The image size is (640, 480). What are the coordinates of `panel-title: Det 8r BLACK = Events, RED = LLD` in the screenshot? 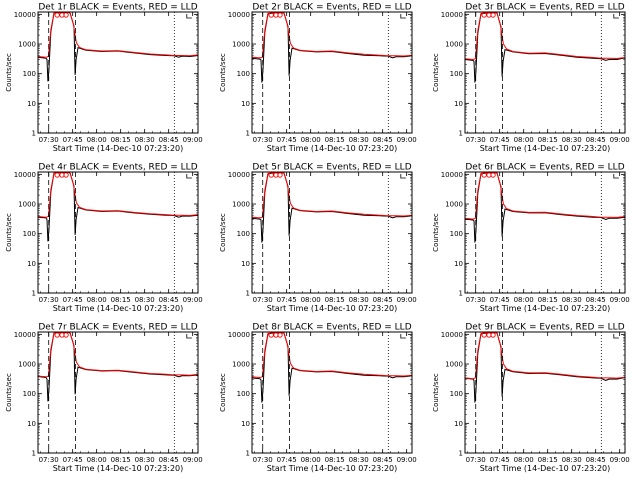 It's located at (331, 328).